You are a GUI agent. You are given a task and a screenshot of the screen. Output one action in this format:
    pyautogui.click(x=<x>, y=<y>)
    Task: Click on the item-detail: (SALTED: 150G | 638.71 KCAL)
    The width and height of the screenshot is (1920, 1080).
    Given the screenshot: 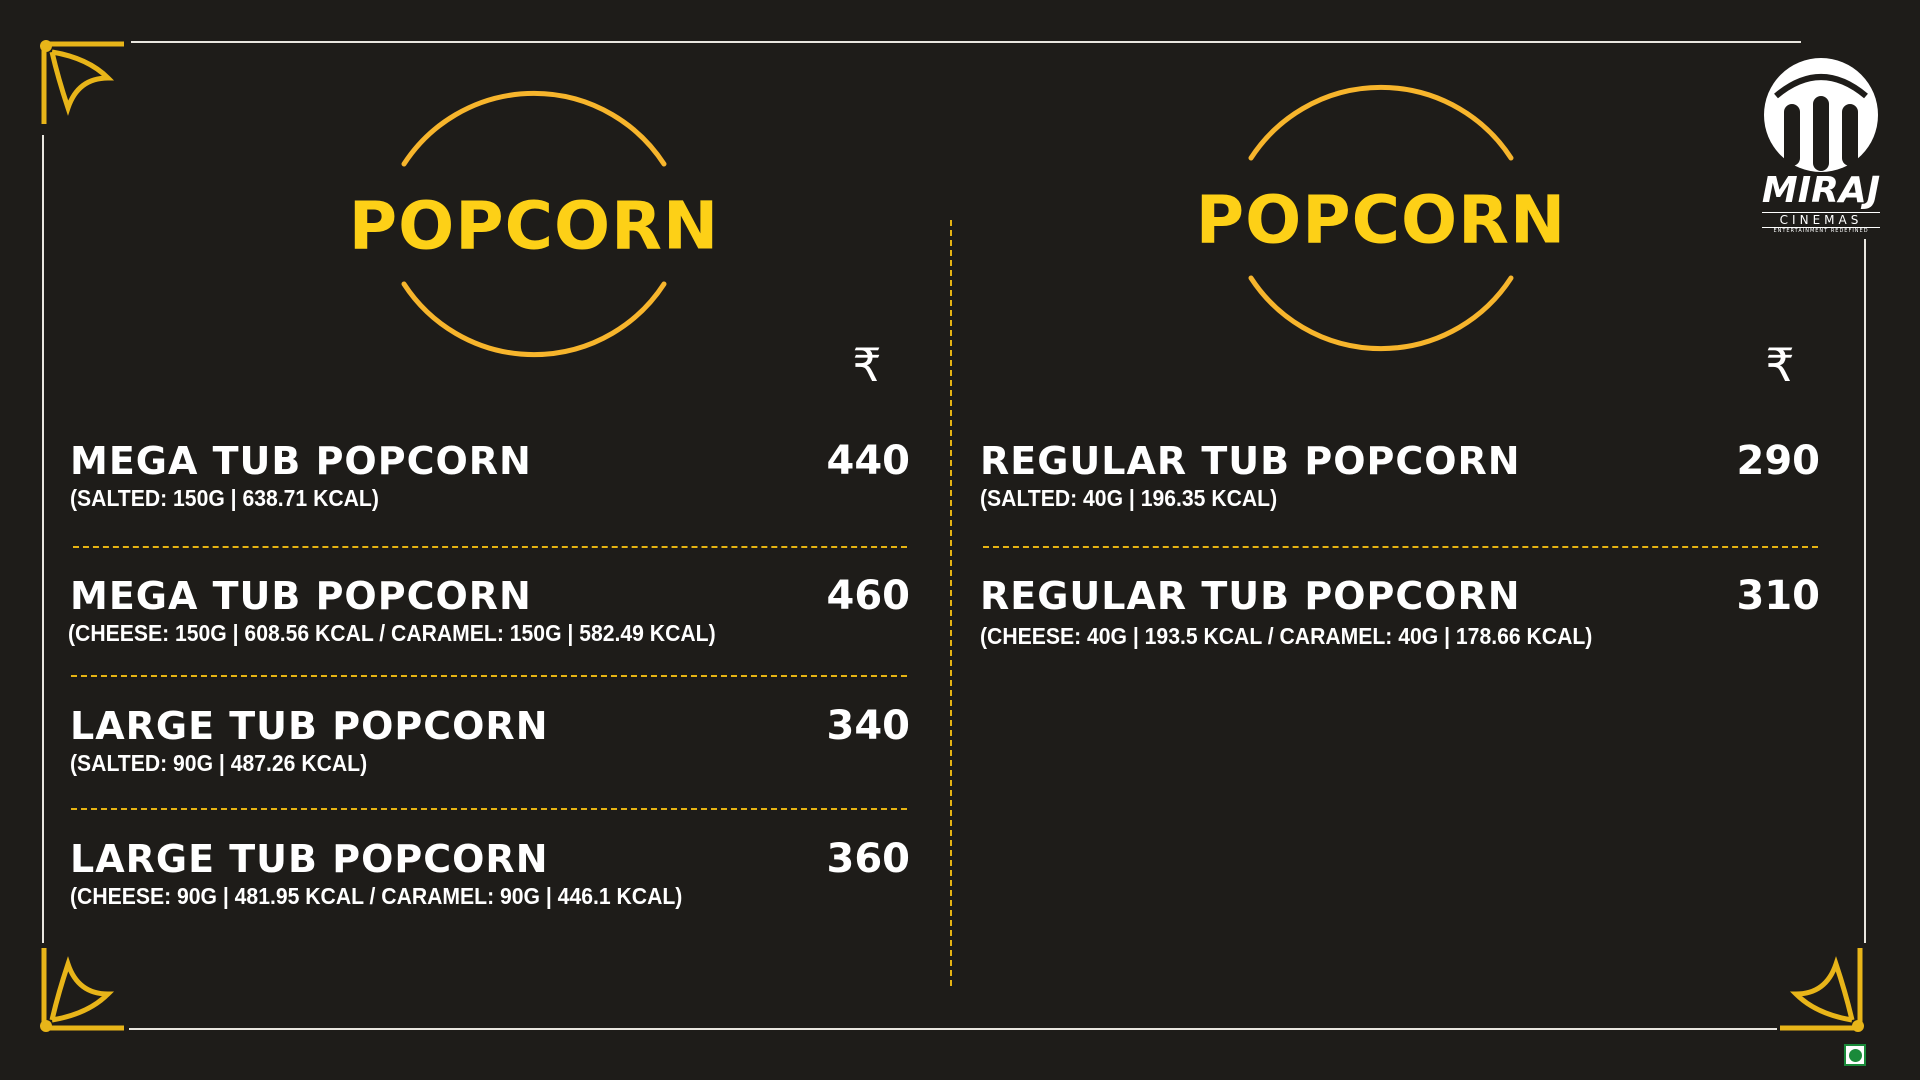 What is the action you would take?
    pyautogui.click(x=224, y=498)
    